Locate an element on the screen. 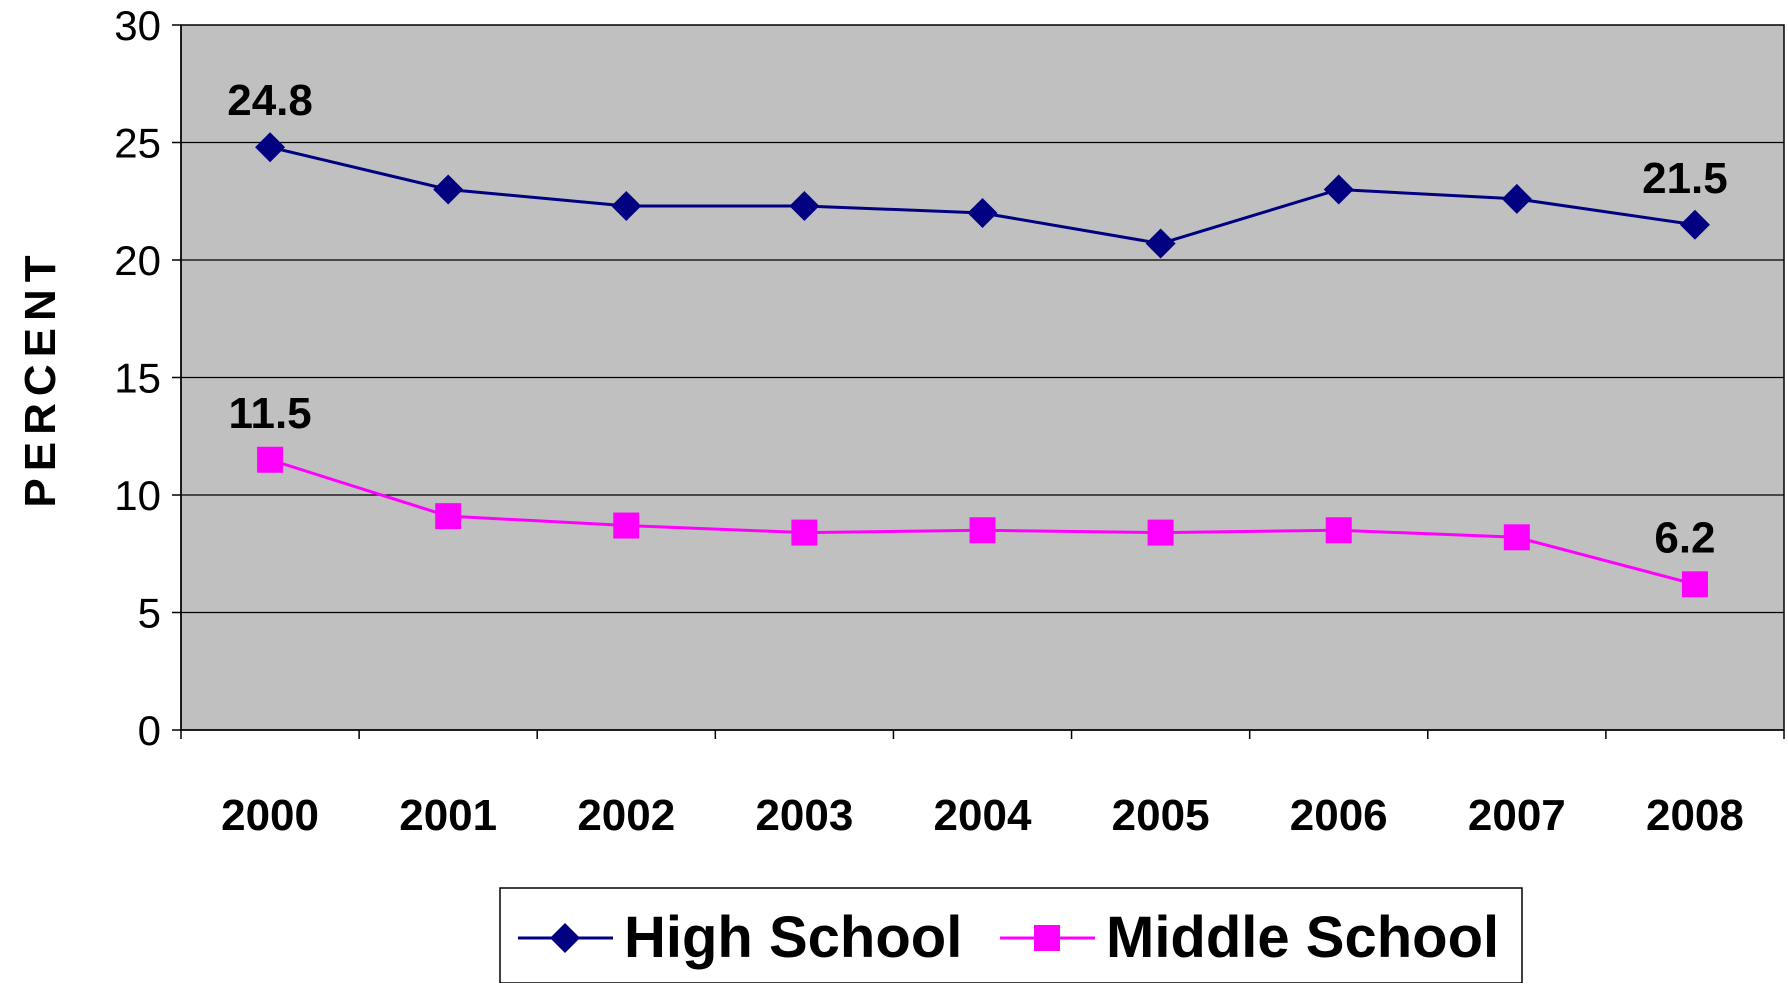 The image size is (1788, 988). y-tick-label: 25 is located at coordinates (137, 143).